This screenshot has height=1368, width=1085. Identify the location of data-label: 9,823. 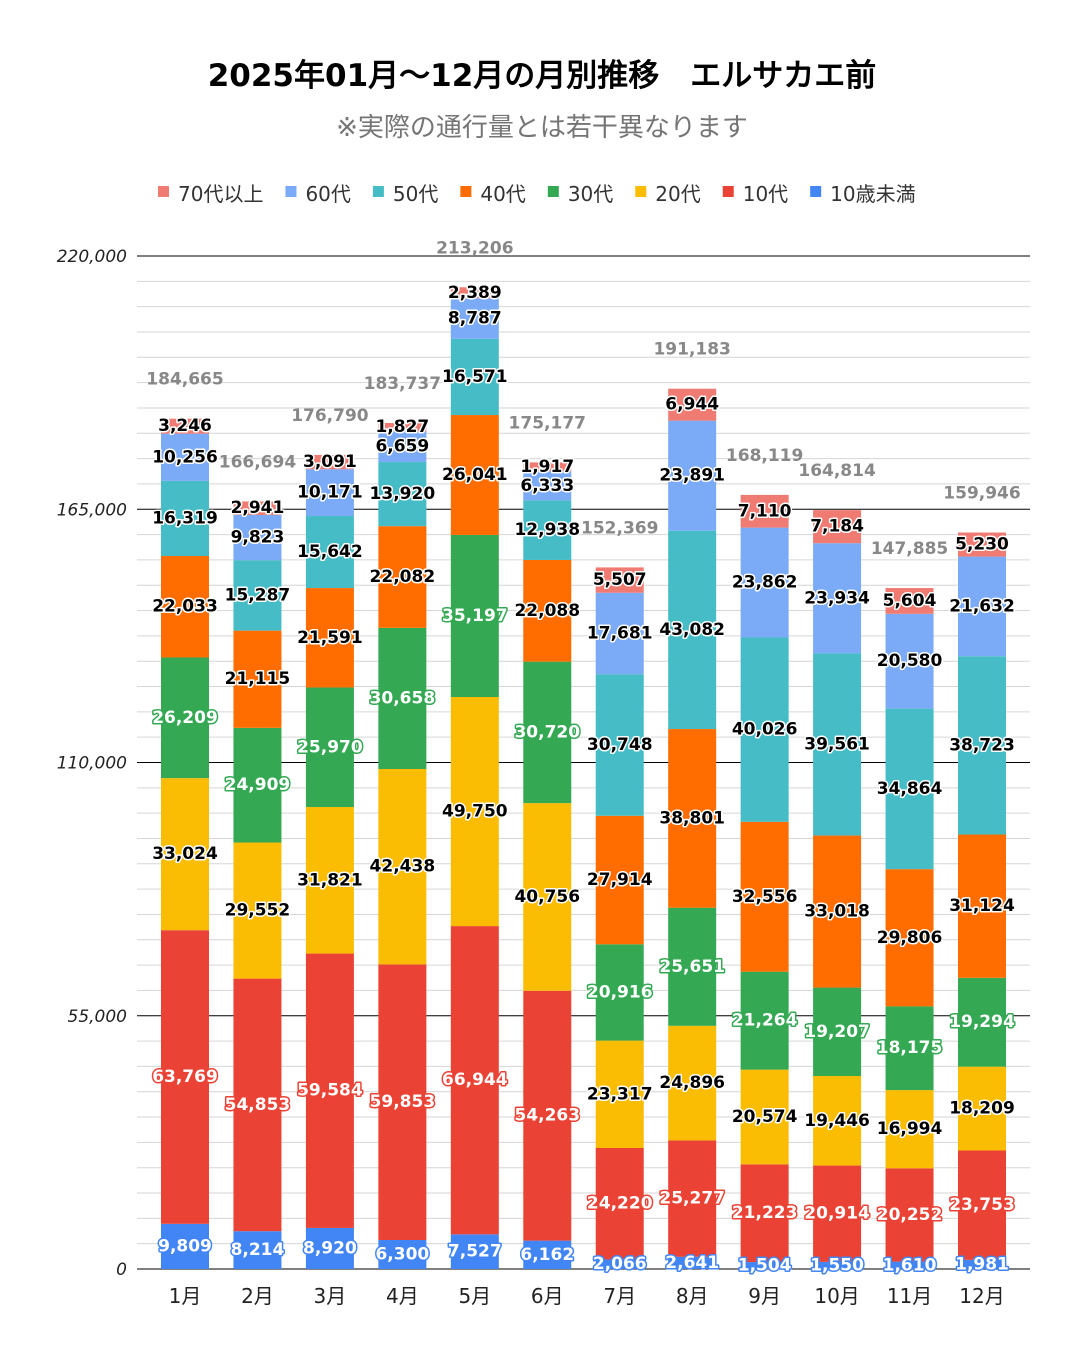
(258, 538).